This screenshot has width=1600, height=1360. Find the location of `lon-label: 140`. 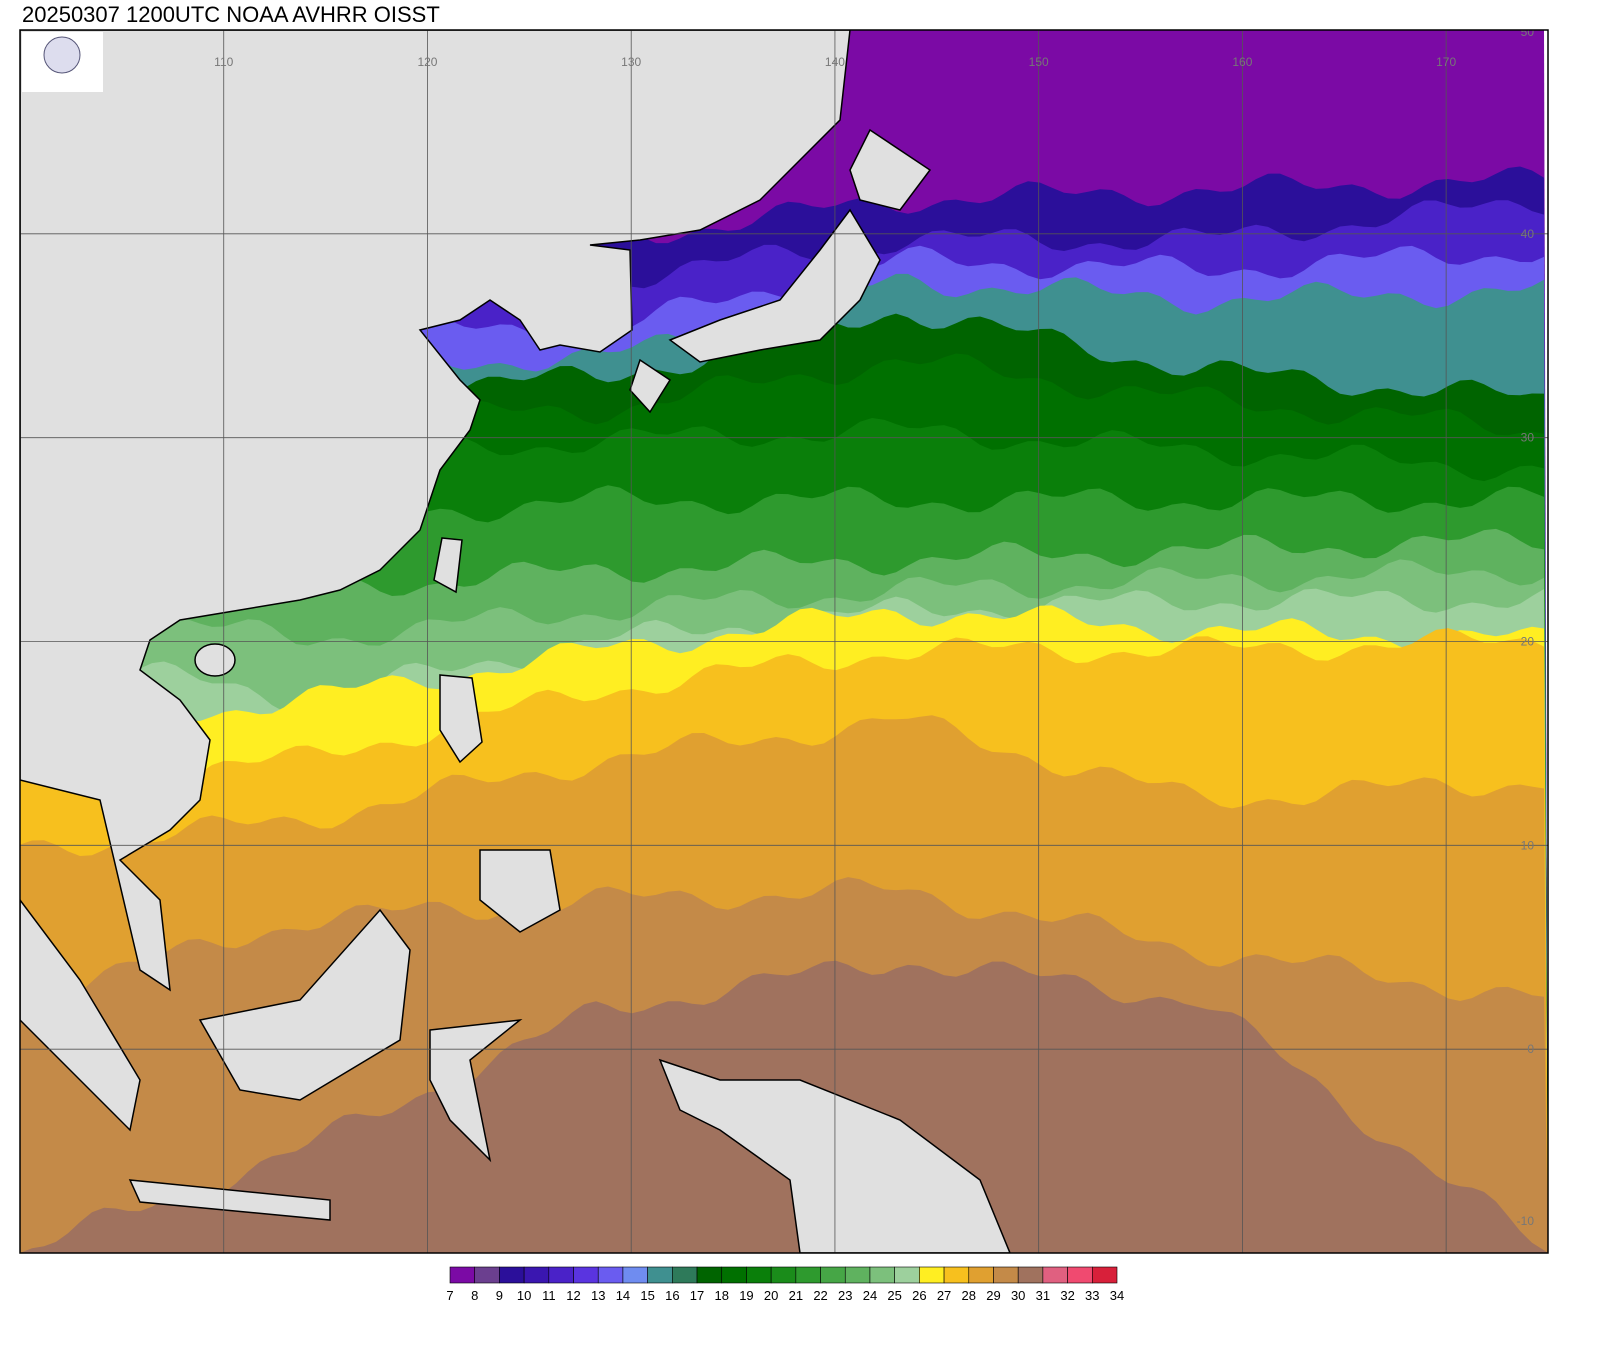

lon-label: 140 is located at coordinates (835, 62).